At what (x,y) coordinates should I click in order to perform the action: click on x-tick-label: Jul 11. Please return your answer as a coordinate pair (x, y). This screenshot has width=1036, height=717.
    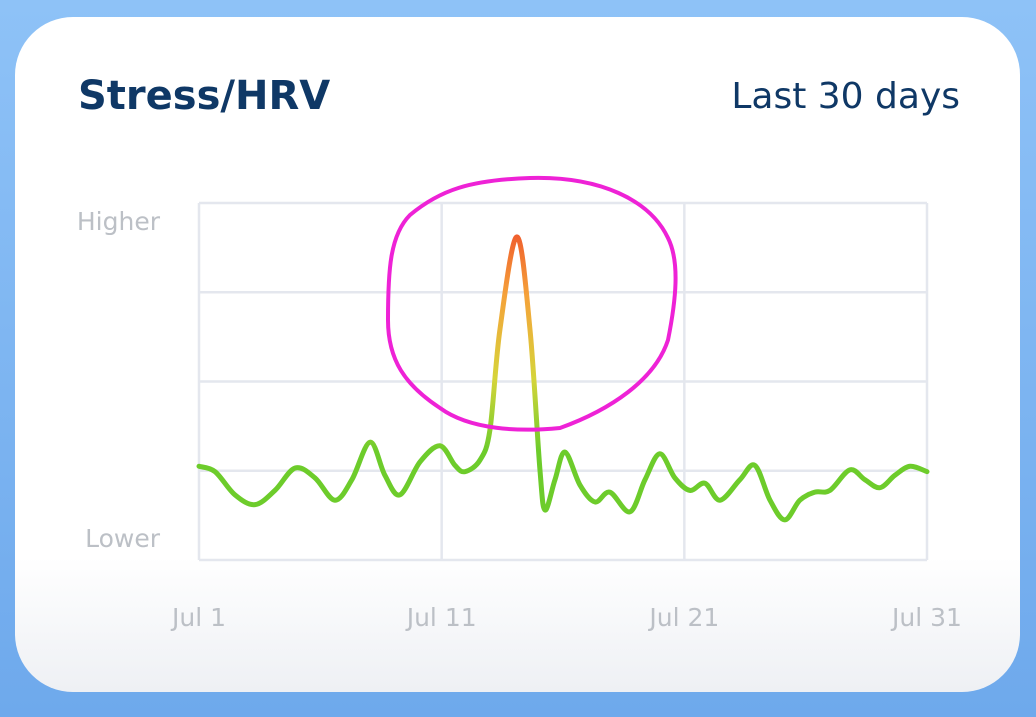
    Looking at the image, I should click on (441, 617).